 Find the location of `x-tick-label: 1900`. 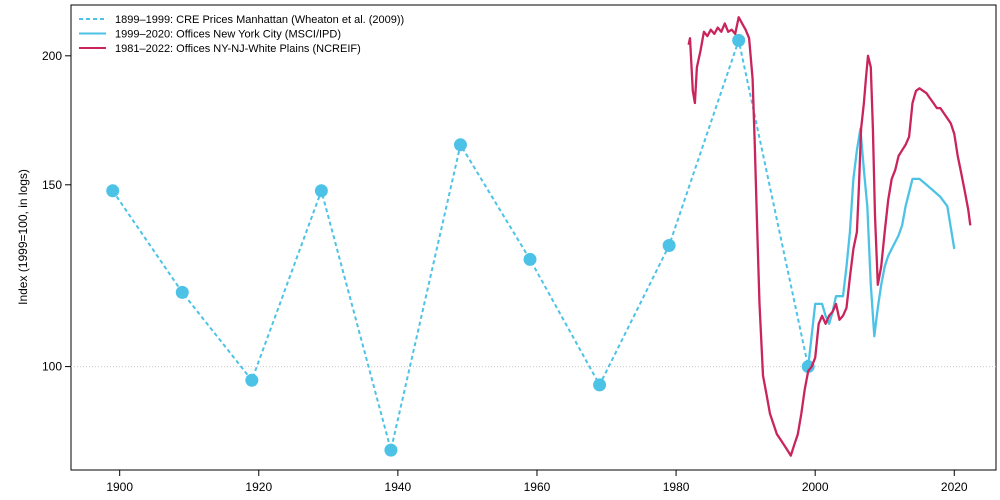

x-tick-label: 1900 is located at coordinates (119, 487).